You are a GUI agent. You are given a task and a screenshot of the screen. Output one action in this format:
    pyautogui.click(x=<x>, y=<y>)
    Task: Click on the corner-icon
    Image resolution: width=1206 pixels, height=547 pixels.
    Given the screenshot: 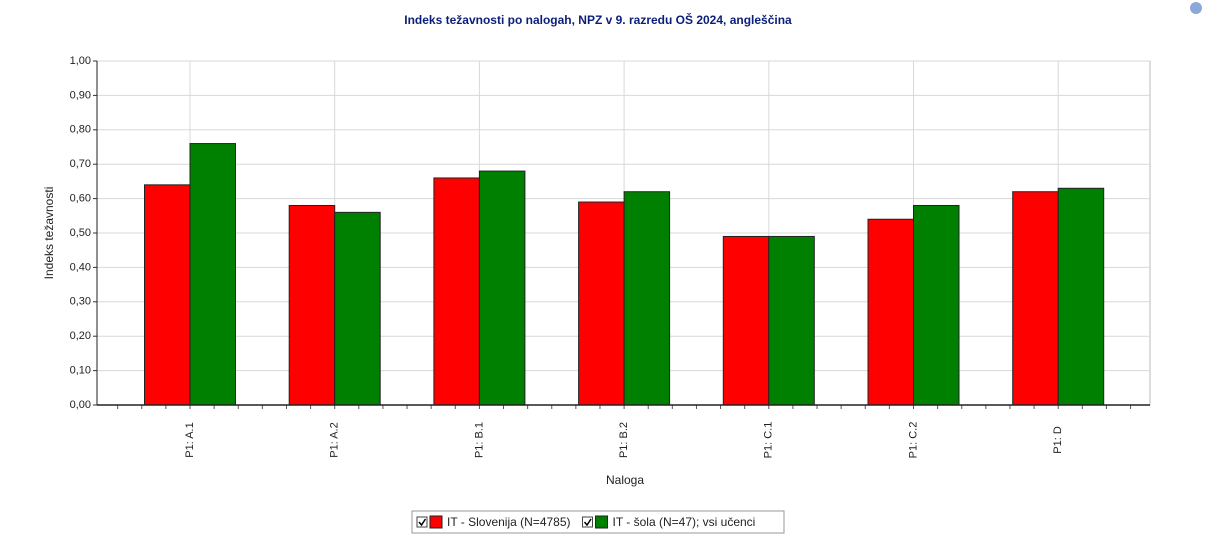 What is the action you would take?
    pyautogui.click(x=1196, y=8)
    